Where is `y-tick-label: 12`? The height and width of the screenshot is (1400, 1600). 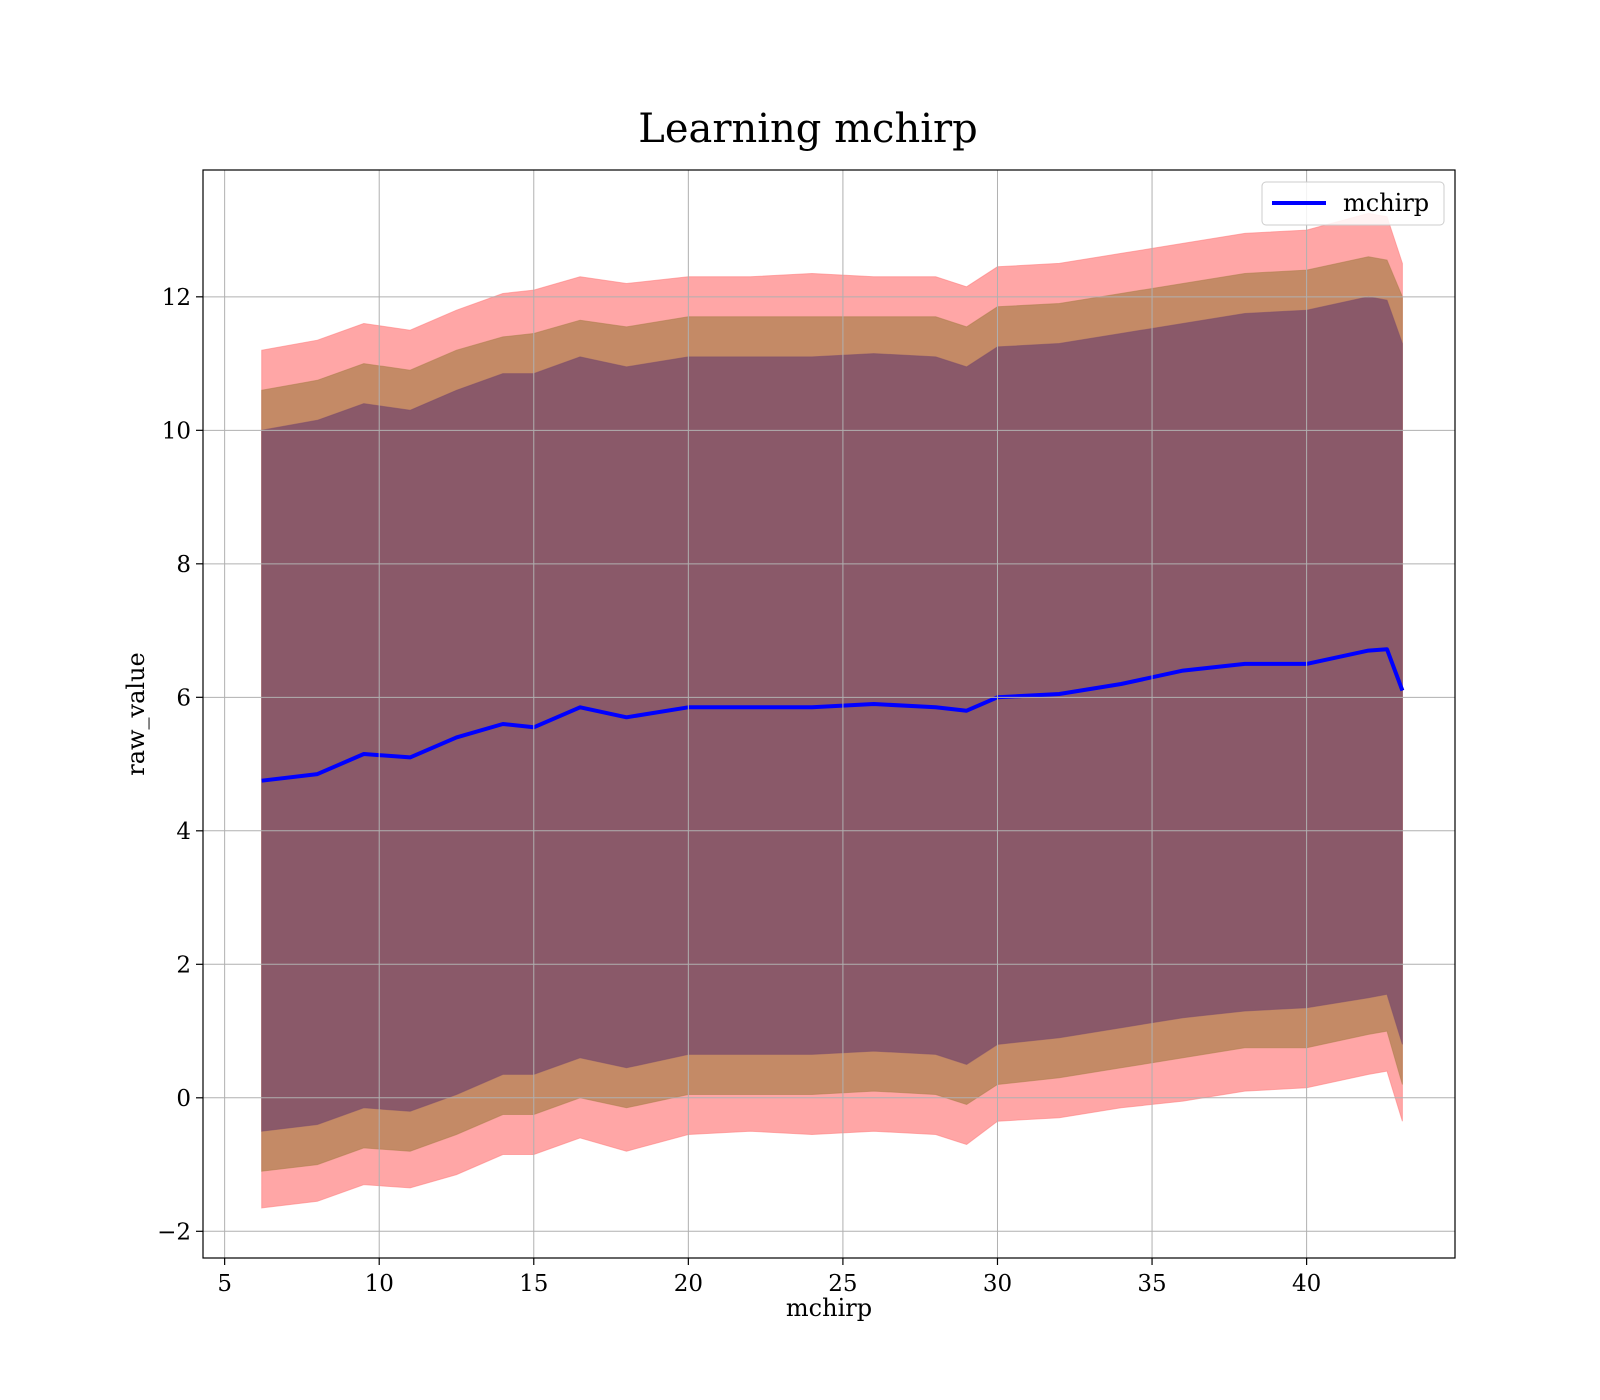
y-tick-label: 12 is located at coordinates (176, 298).